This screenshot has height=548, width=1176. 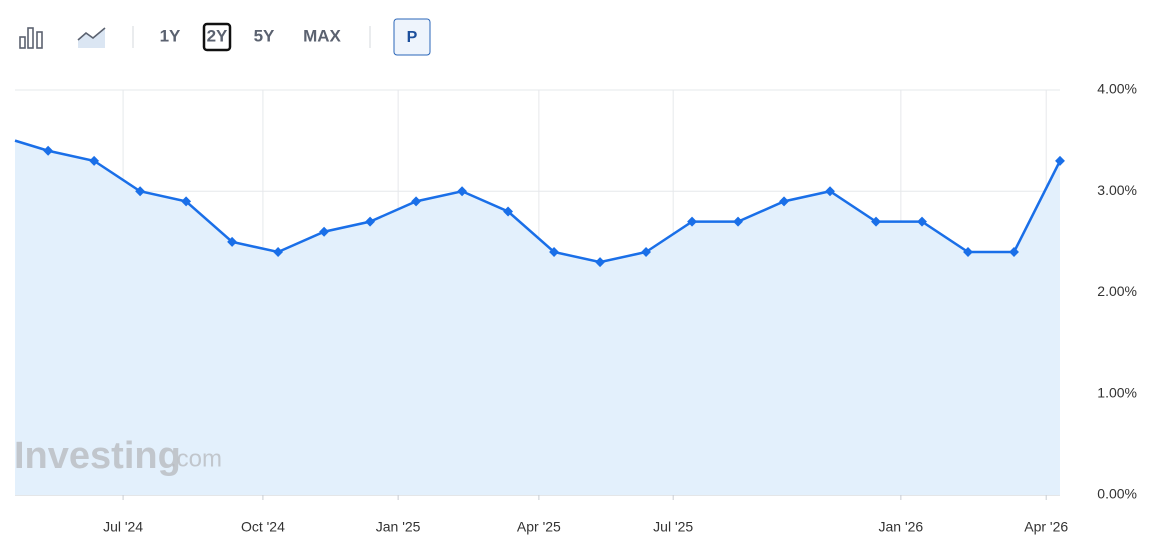 I want to click on x-tick-label: Apr '26, so click(x=1046, y=527).